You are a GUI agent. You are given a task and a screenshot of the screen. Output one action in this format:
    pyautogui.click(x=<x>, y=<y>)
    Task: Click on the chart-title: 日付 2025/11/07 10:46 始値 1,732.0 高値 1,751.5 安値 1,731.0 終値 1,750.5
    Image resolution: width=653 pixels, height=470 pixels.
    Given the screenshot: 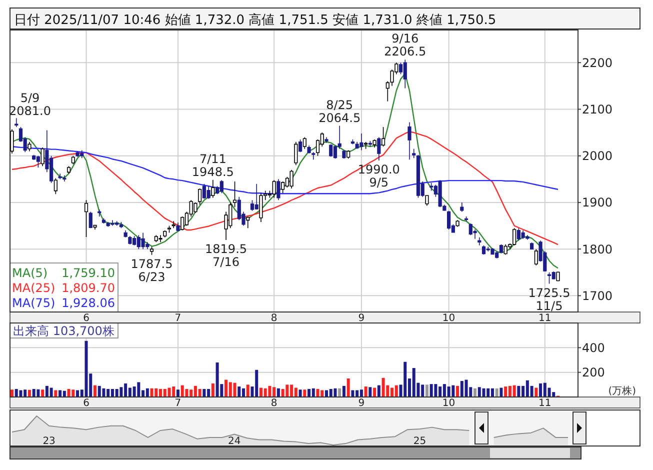 What is the action you would take?
    pyautogui.click(x=255, y=20)
    